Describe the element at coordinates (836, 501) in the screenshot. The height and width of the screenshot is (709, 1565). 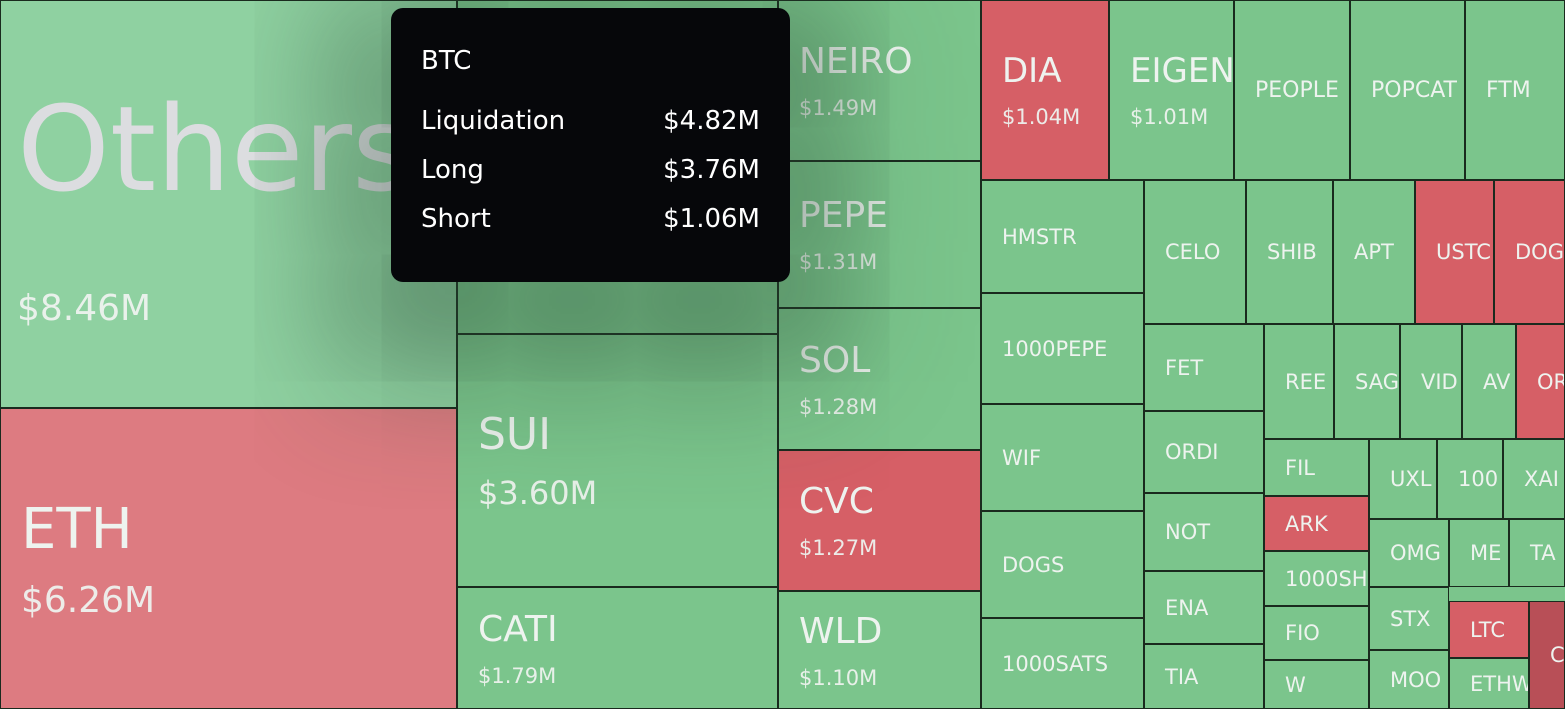
I see `tile-label: CVC` at that location.